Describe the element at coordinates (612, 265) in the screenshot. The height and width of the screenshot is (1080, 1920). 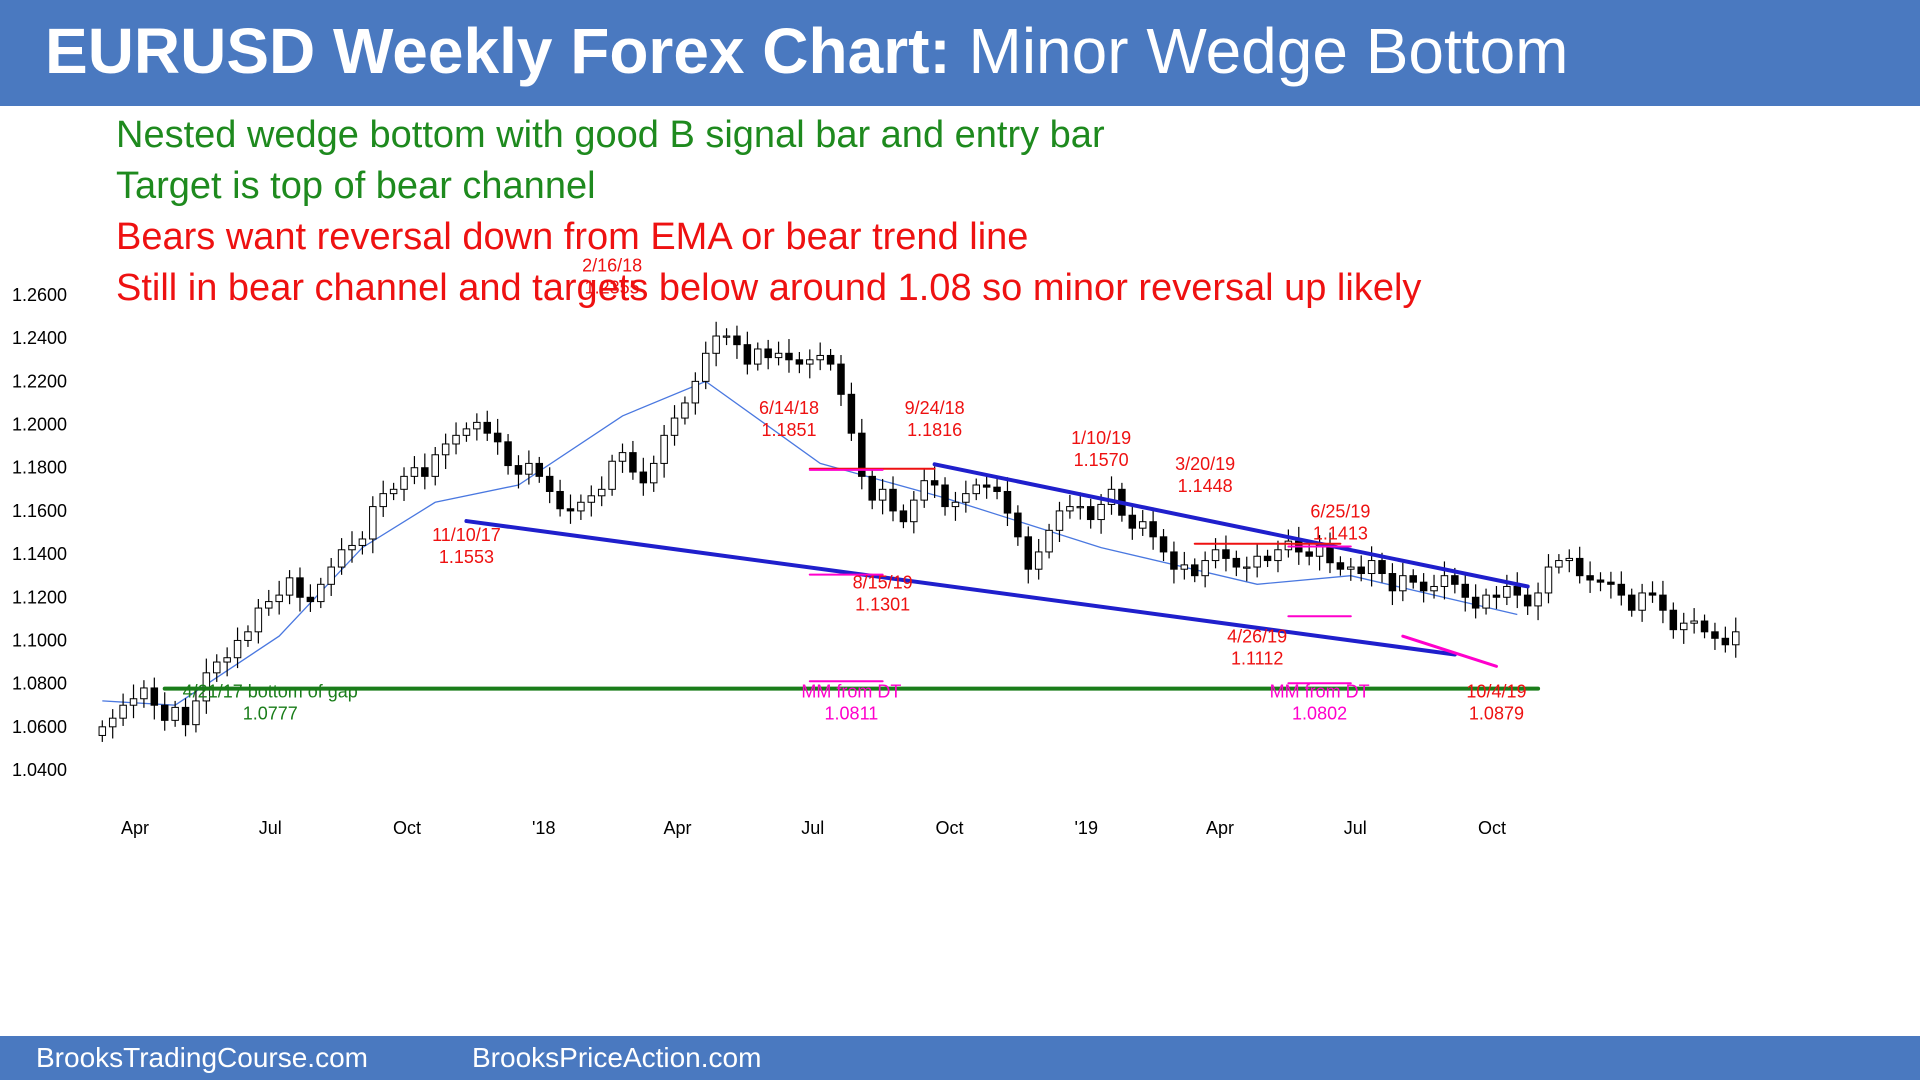
I see `annotation-label: 2/16/18` at that location.